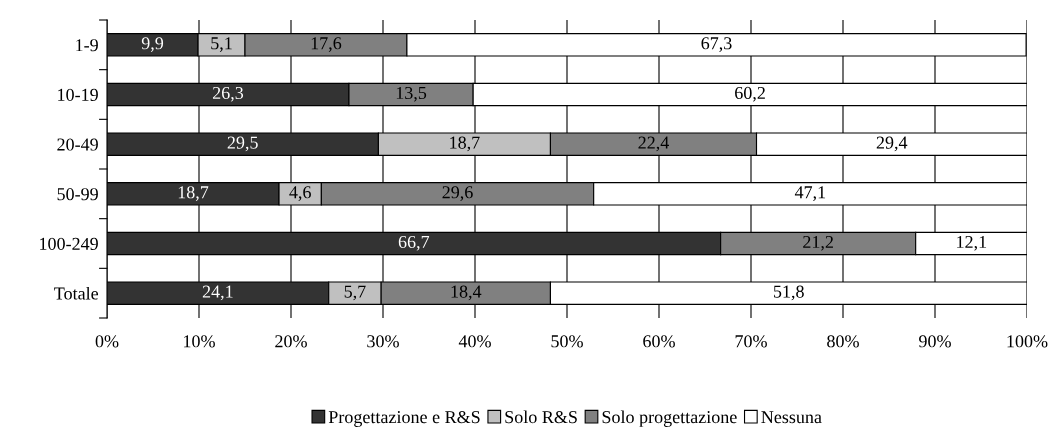 This screenshot has height=443, width=1055. Describe the element at coordinates (300, 193) in the screenshot. I see `data-label: 4,6` at that location.